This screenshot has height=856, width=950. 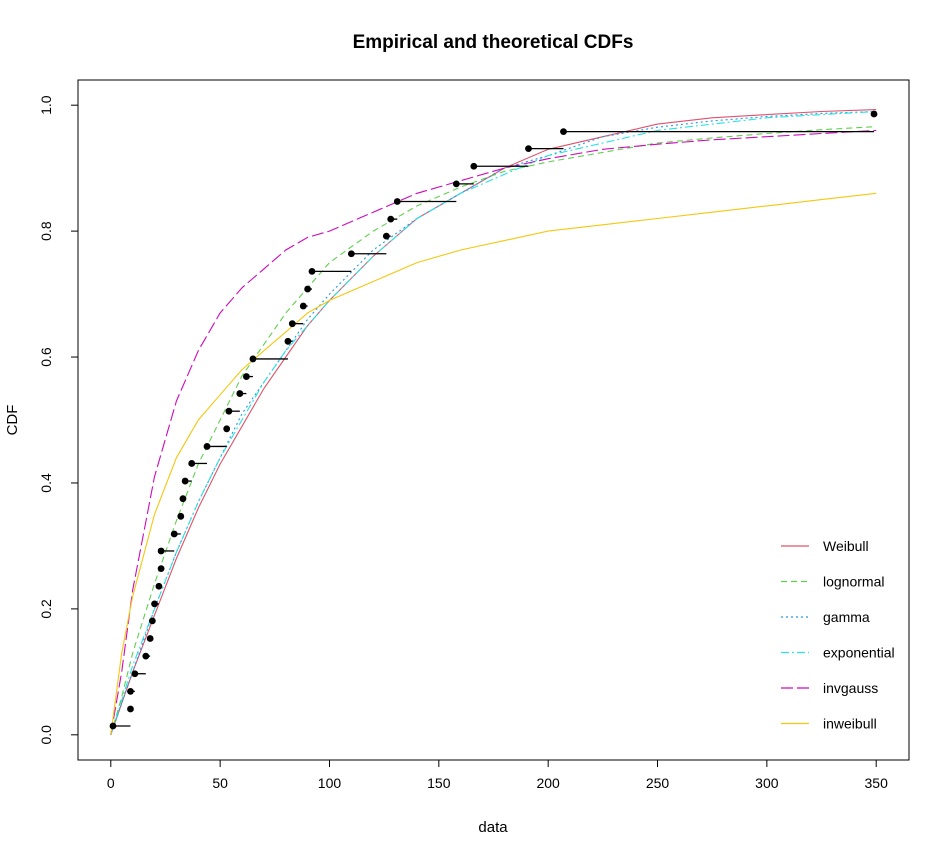 I want to click on x-tick-label: 200, so click(x=548, y=783).